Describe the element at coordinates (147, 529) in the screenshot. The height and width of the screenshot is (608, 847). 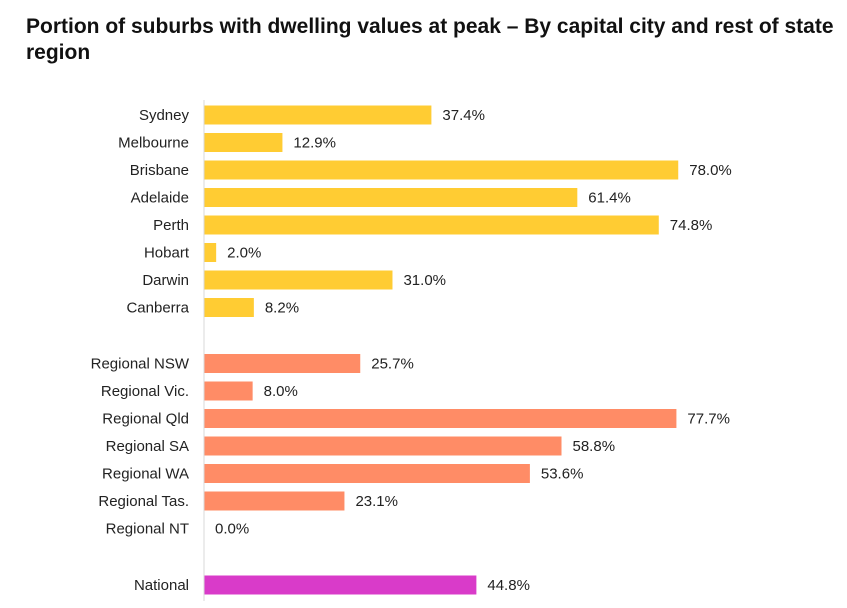
I see `category-label-regional-nt: Regional NT` at that location.